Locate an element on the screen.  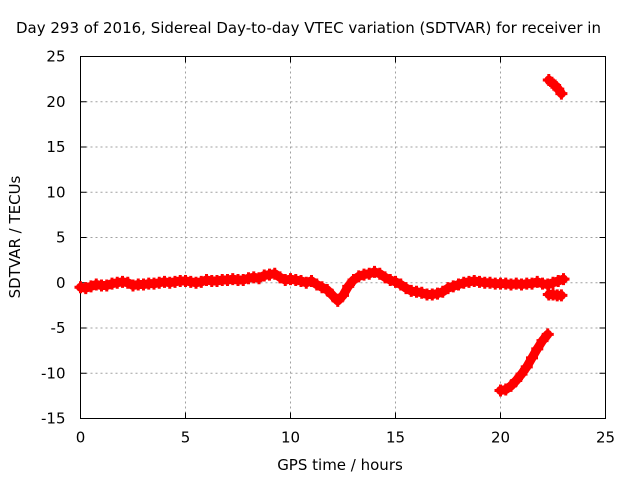
y-tick-label: 25 is located at coordinates (55, 57).